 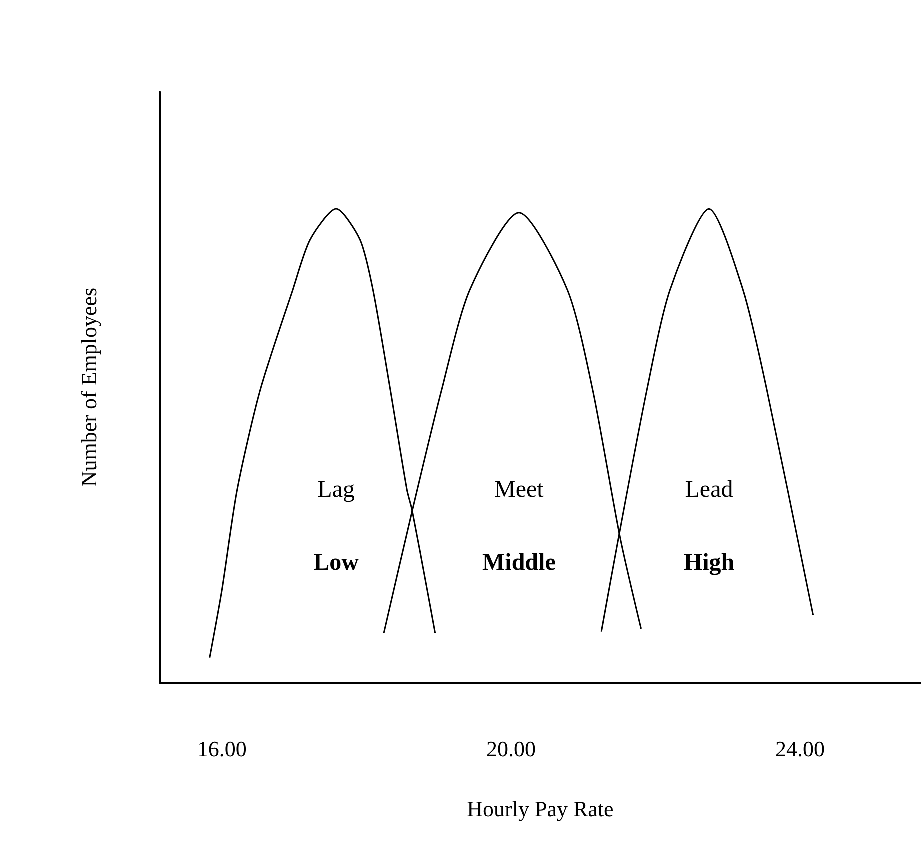 I want to click on x-tick-label: 20.00, so click(x=511, y=749).